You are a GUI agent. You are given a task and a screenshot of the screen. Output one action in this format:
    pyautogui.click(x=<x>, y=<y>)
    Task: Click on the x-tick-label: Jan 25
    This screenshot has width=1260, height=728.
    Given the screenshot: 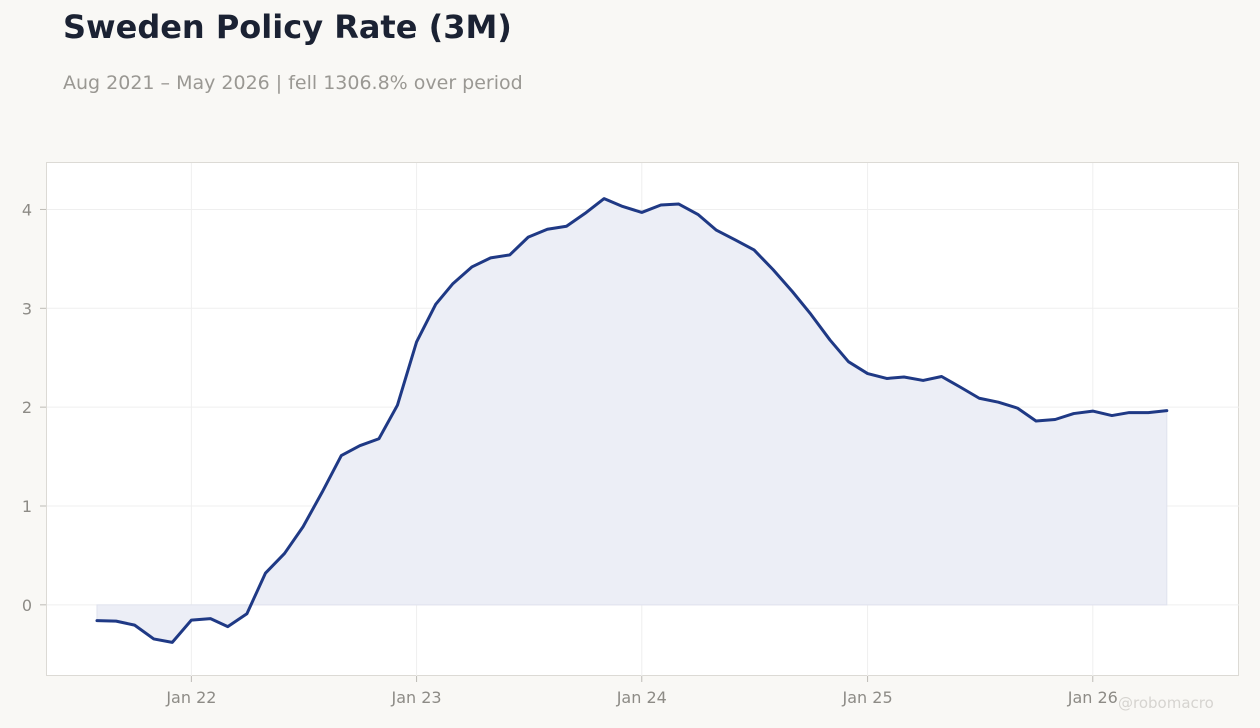 What is the action you would take?
    pyautogui.click(x=867, y=697)
    